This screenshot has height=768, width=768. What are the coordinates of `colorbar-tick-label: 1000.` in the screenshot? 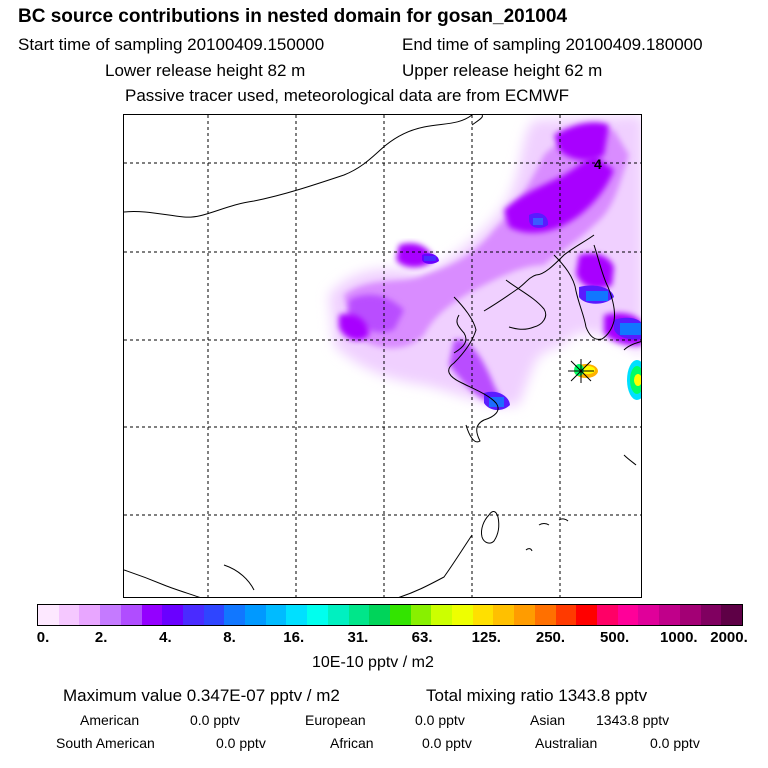 It's located at (679, 637).